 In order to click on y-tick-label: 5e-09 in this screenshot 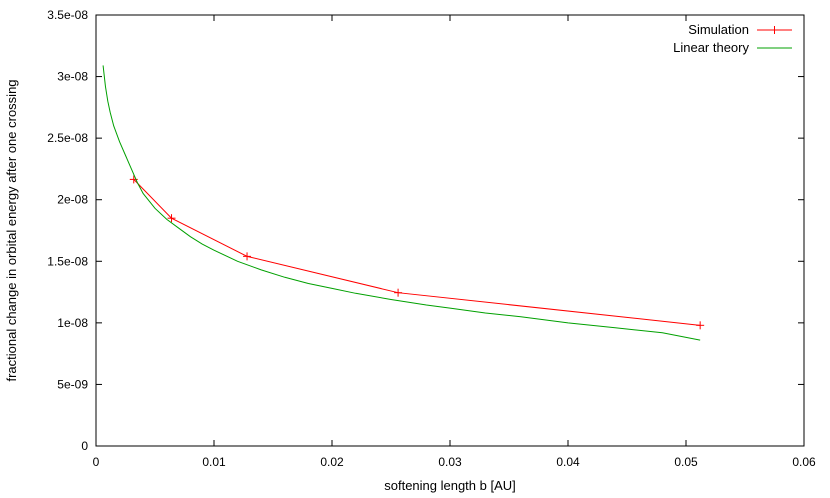, I will do `click(72, 384)`.